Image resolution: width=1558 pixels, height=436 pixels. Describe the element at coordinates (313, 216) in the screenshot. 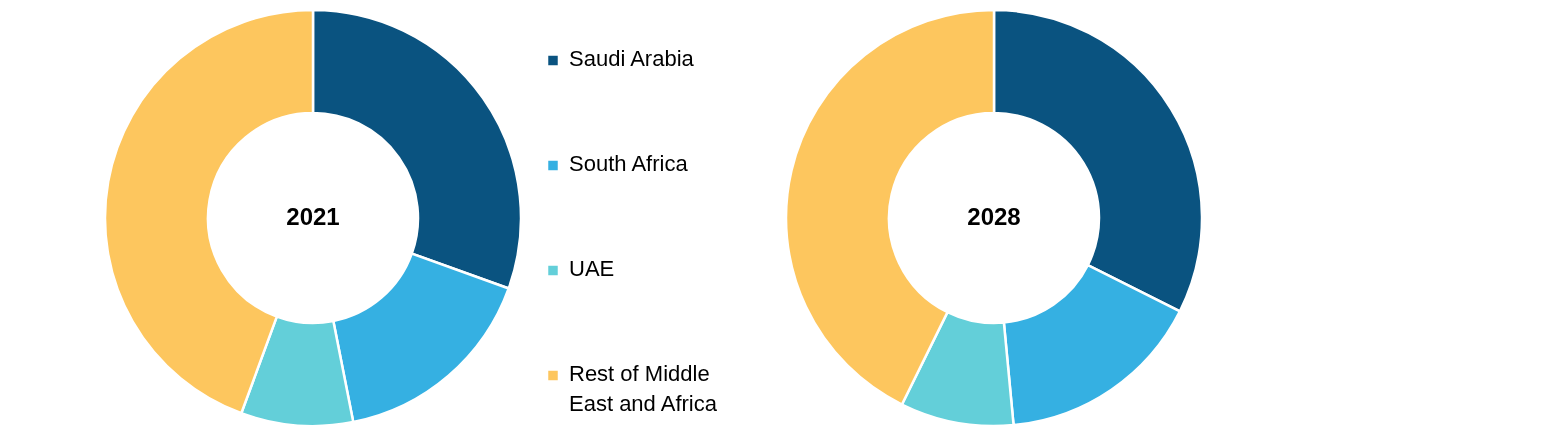

I see `slice-label: 2021` at that location.